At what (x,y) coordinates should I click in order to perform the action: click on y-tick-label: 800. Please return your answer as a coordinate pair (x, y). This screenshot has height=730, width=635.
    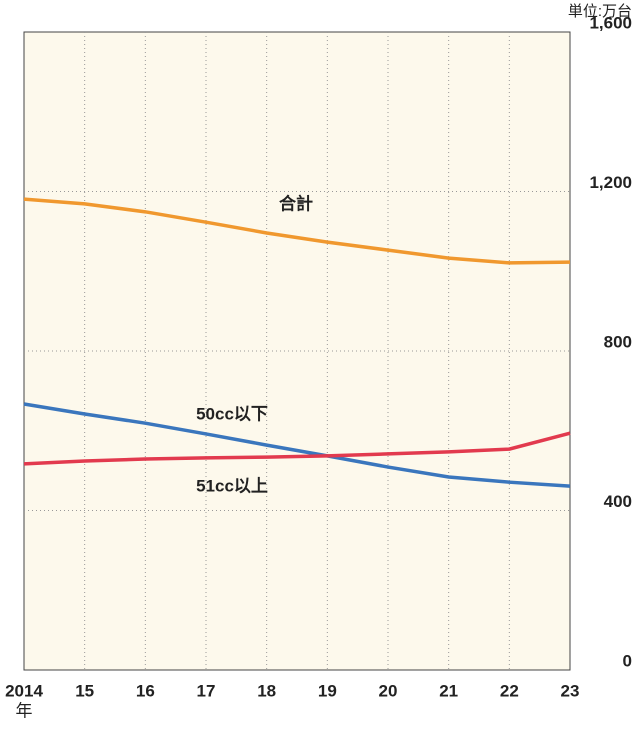
    Looking at the image, I should click on (618, 341).